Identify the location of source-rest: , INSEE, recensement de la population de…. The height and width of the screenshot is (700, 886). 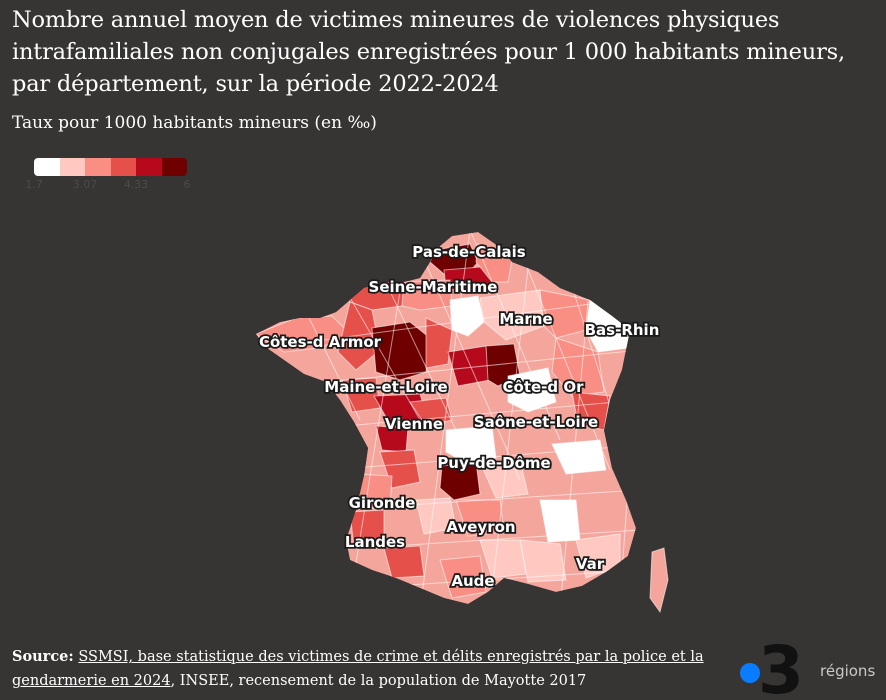
(378, 681).